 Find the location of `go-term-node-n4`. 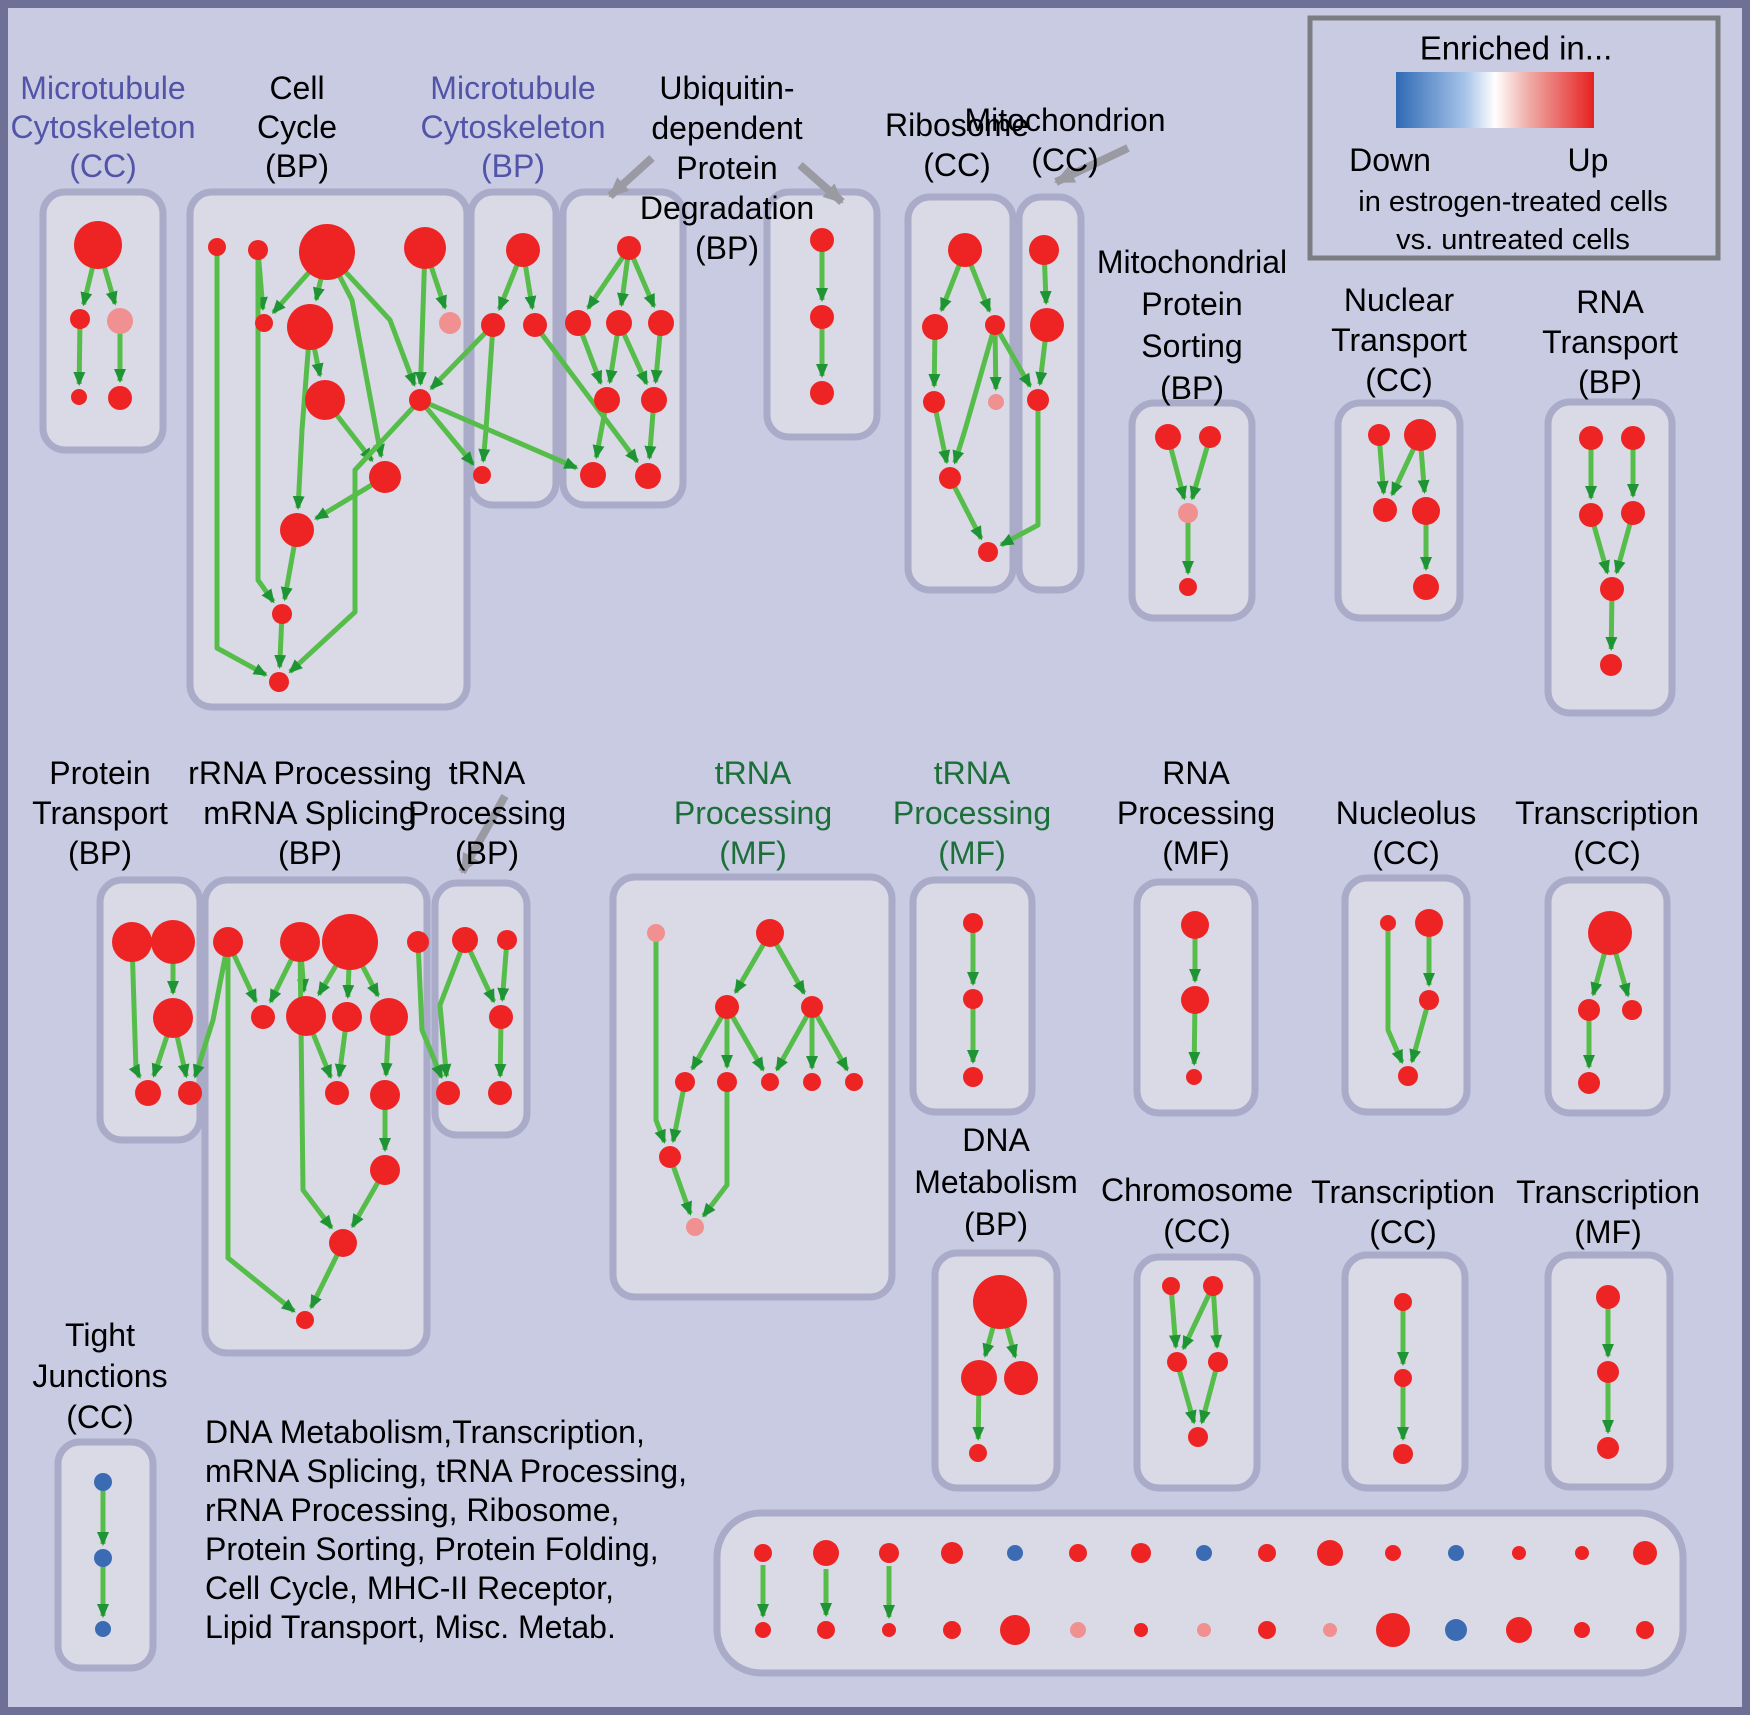

go-term-node-n4 is located at coordinates (79, 397).